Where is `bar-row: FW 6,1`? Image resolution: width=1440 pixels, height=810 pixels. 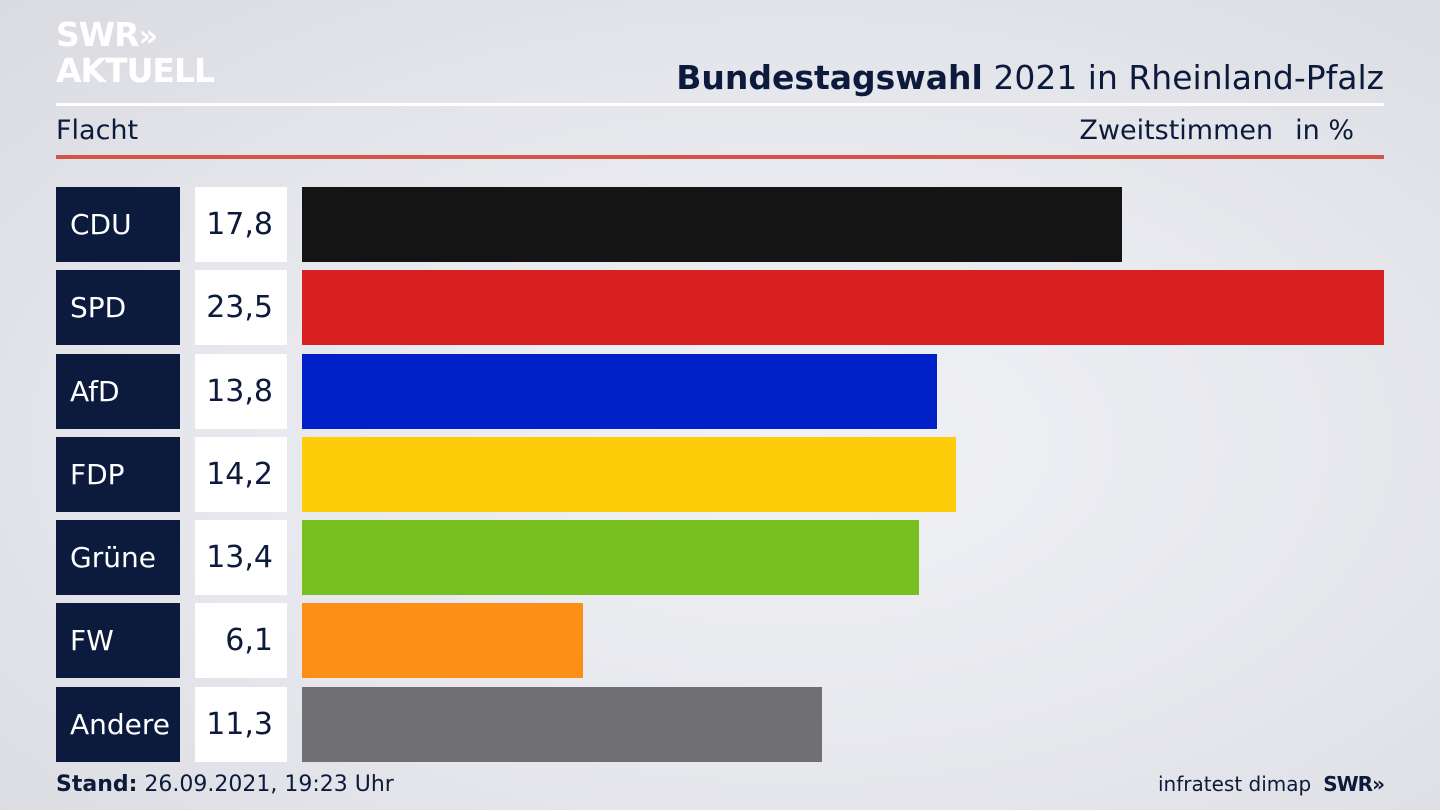 bar-row: FW 6,1 is located at coordinates (720, 641).